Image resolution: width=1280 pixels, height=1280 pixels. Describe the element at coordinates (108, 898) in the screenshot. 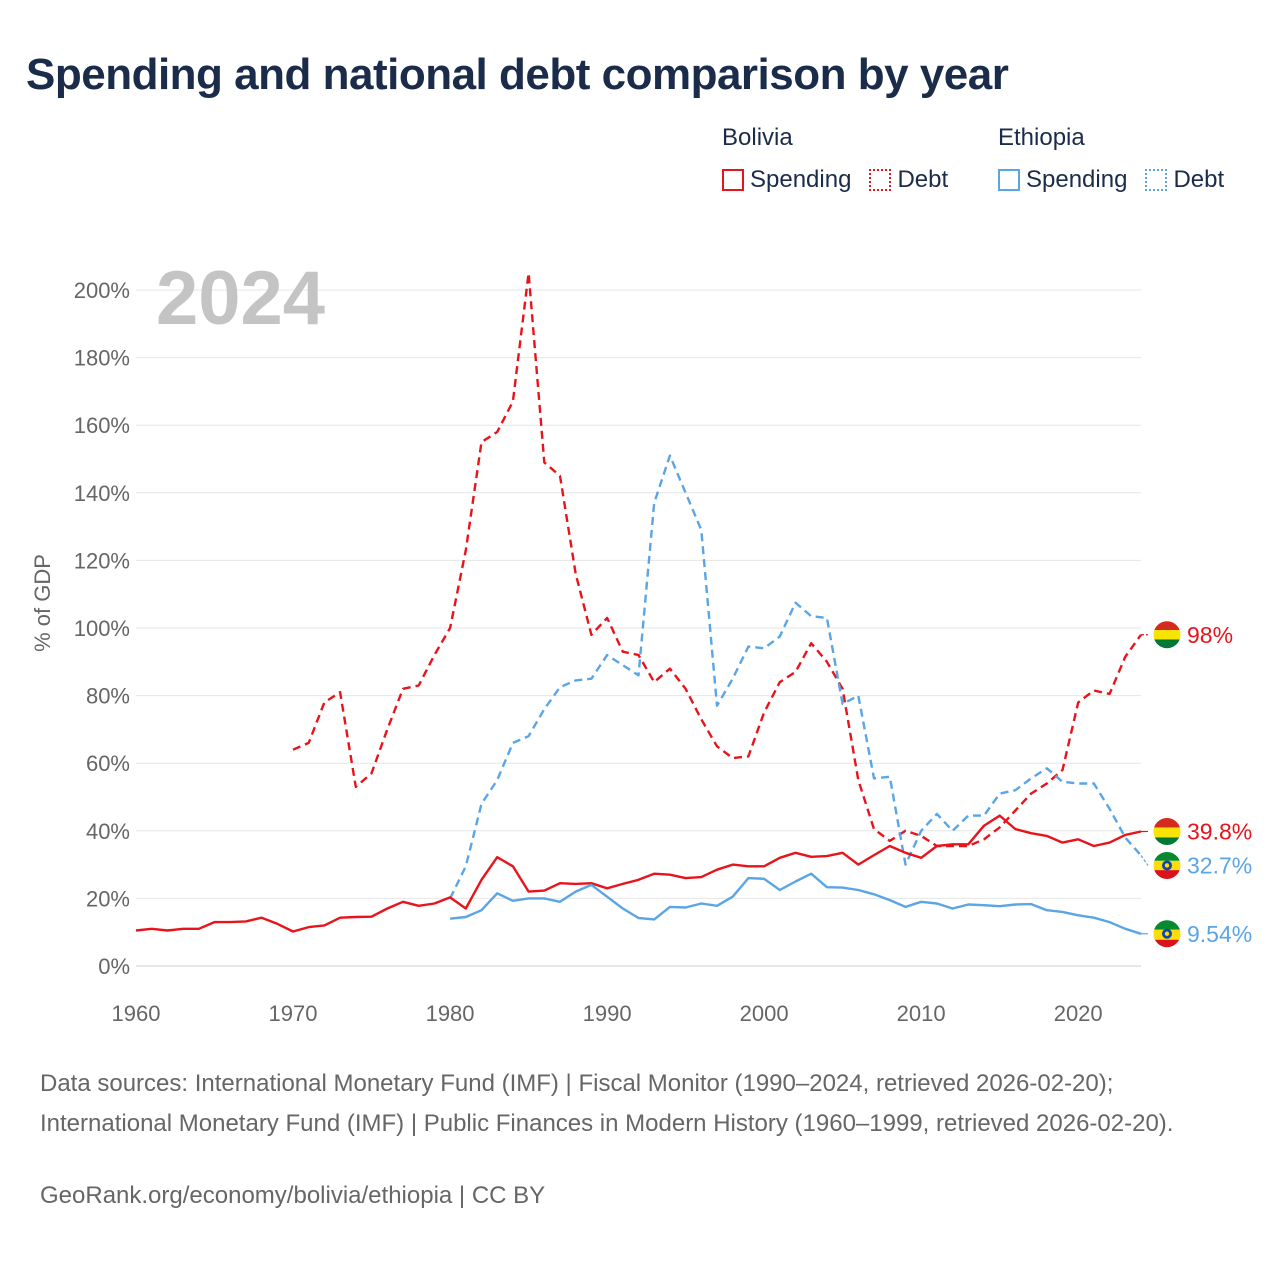

I see `y-tick-label: 20%` at that location.